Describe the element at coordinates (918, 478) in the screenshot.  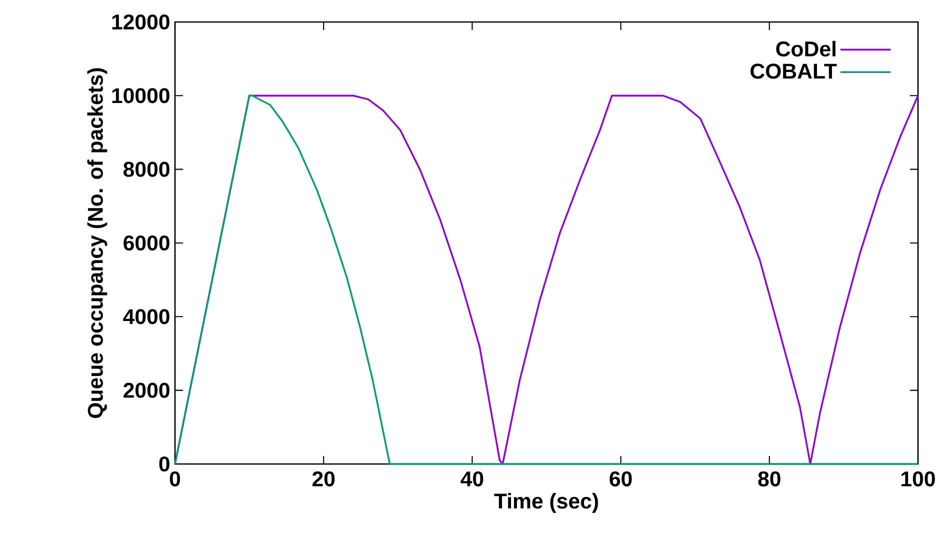
I see `x-tick-label: 100` at that location.